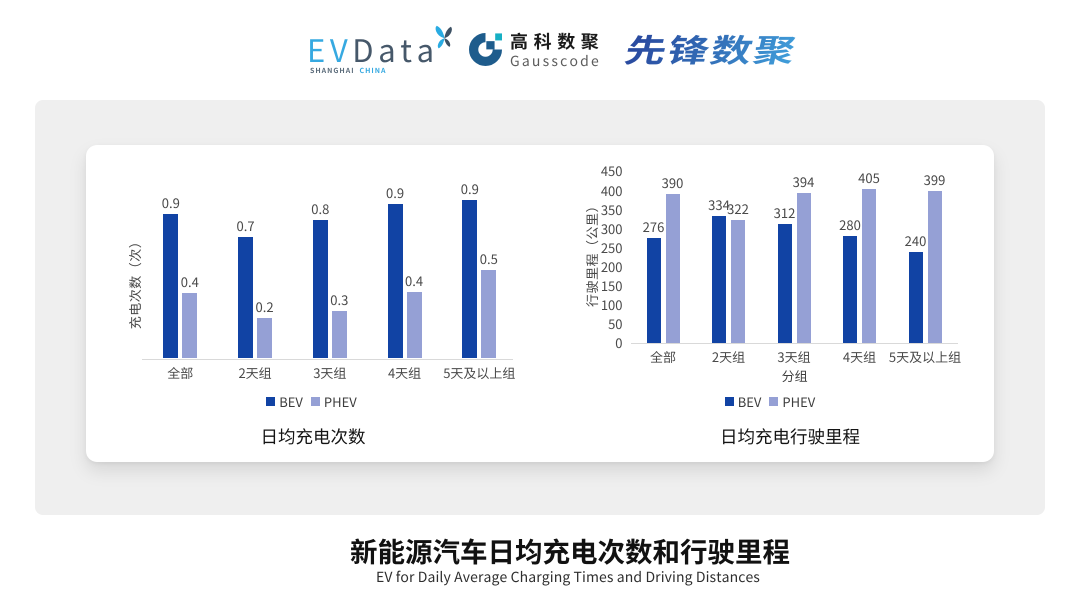 This screenshot has height=608, width=1080. What do you see at coordinates (339, 299) in the screenshot?
I see `bar-value-label: 0.3` at bounding box center [339, 299].